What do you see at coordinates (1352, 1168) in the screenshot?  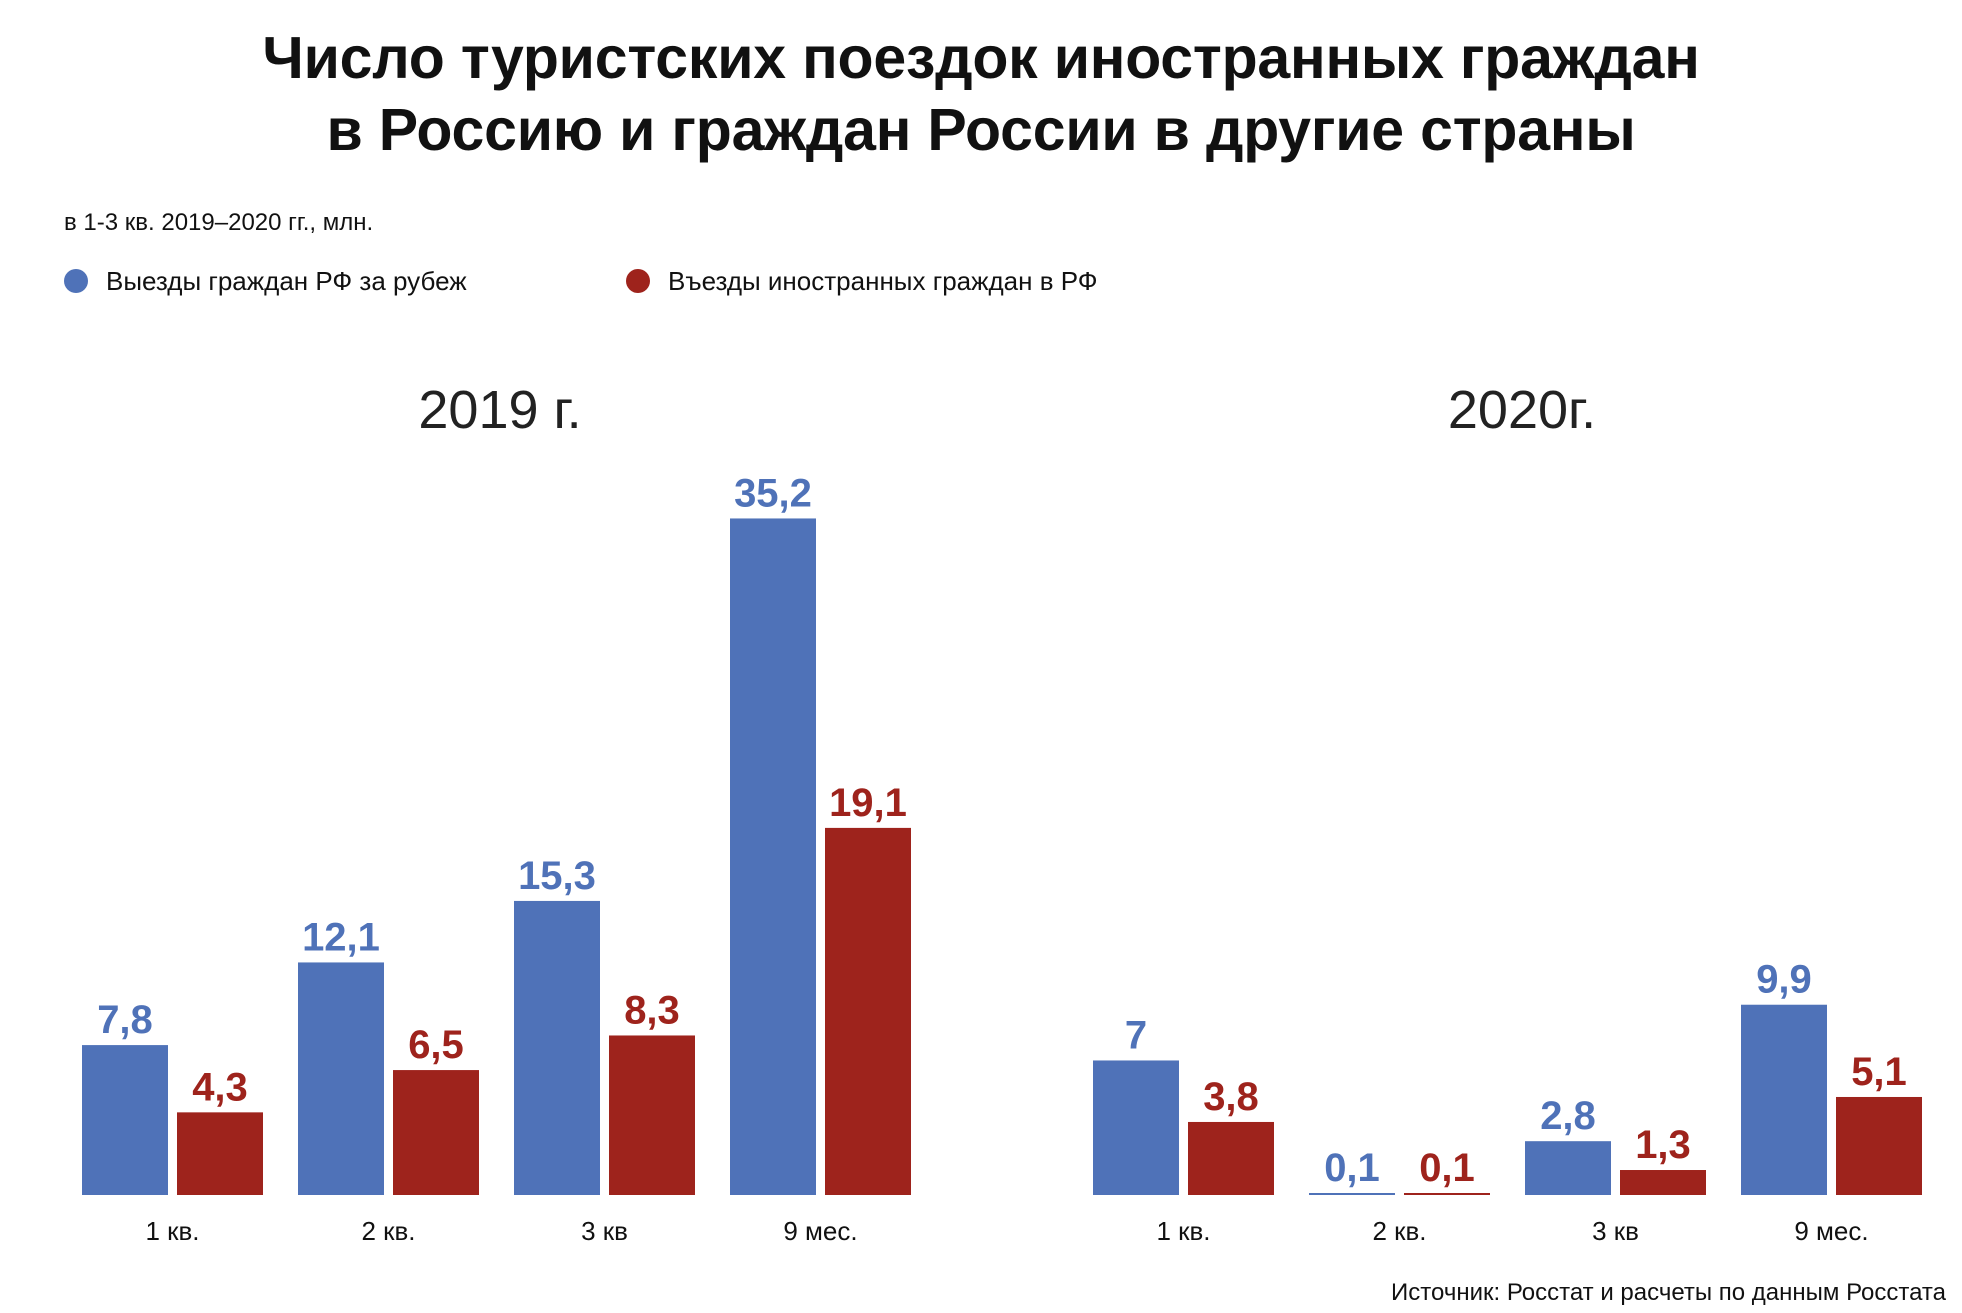 I see `data-label-2-2-outbound: 0,1` at bounding box center [1352, 1168].